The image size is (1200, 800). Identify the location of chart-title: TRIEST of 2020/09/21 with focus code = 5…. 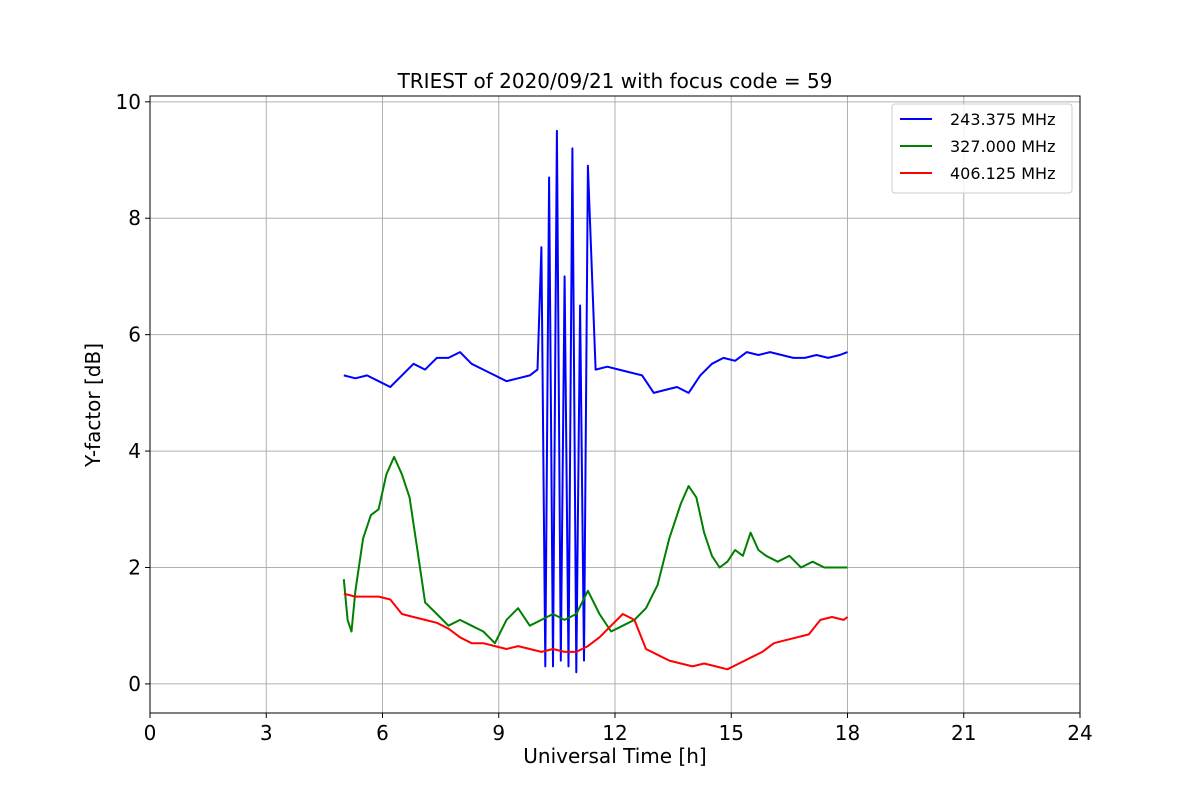
(615, 81).